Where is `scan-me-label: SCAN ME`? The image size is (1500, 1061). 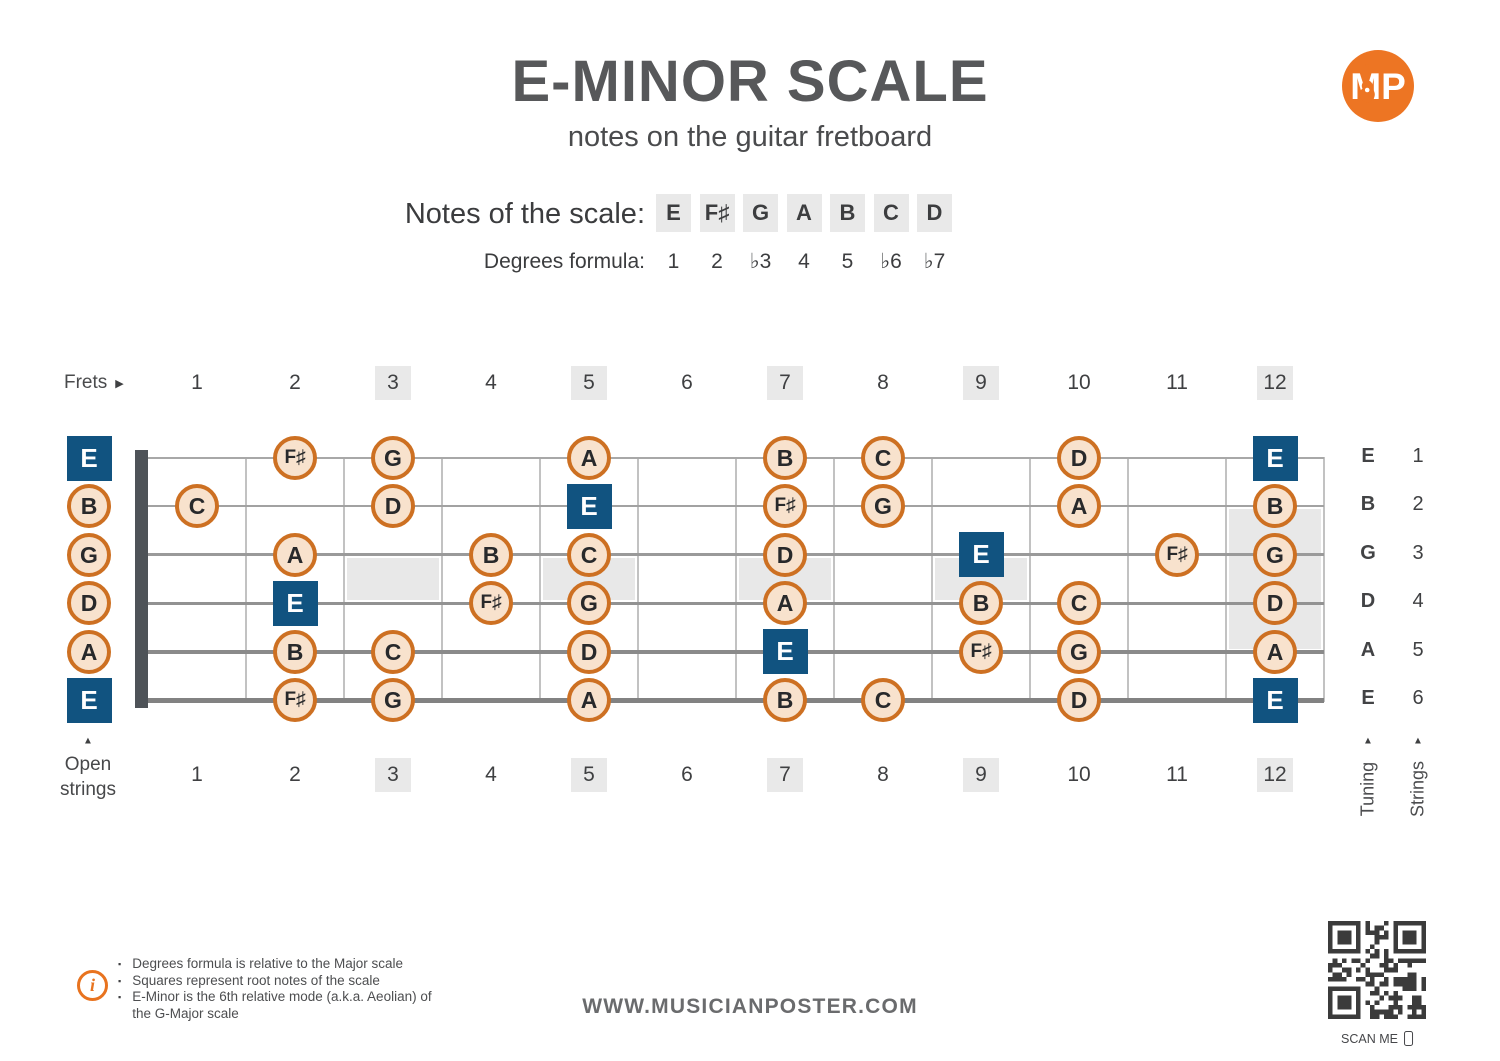 scan-me-label: SCAN ME is located at coordinates (1377, 1038).